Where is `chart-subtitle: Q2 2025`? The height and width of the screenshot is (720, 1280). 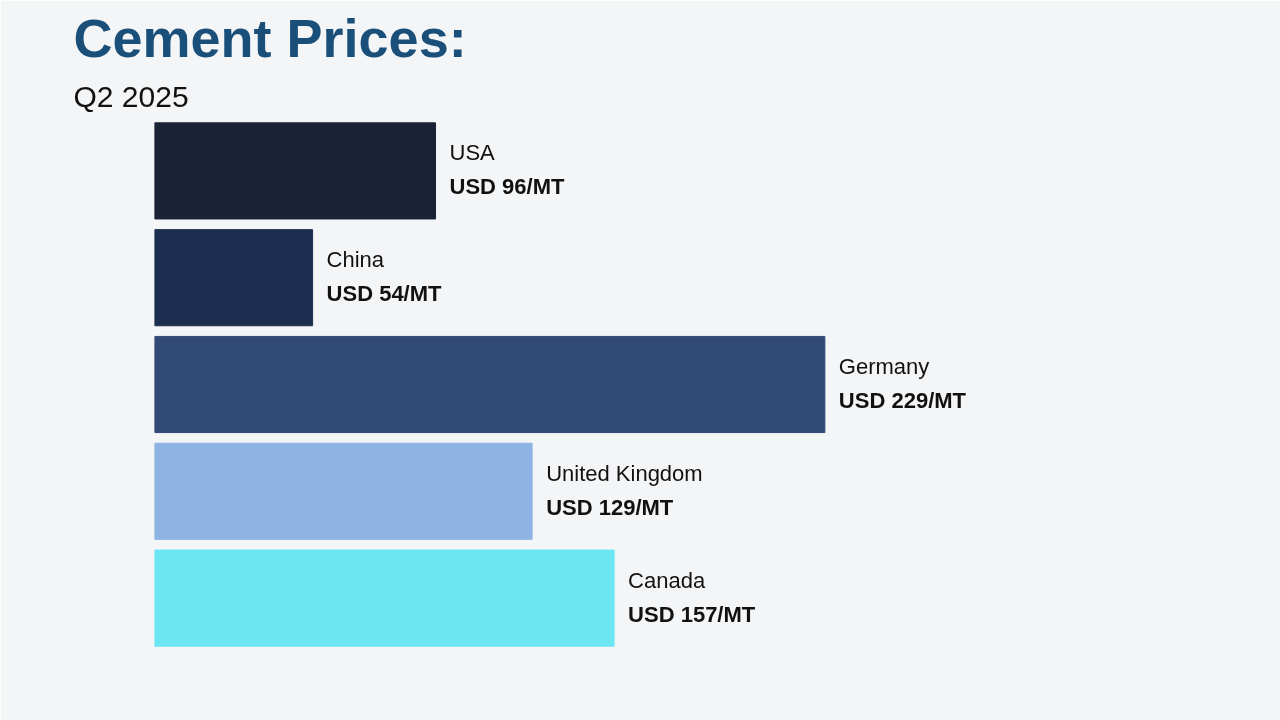
chart-subtitle: Q2 2025 is located at coordinates (131, 96).